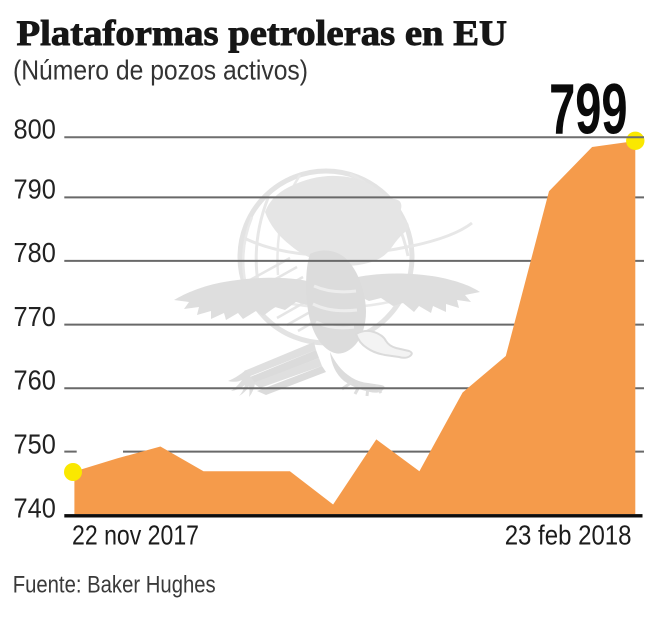 This screenshot has height=620, width=659. Describe the element at coordinates (35, 189) in the screenshot. I see `svg-text: 790` at that location.